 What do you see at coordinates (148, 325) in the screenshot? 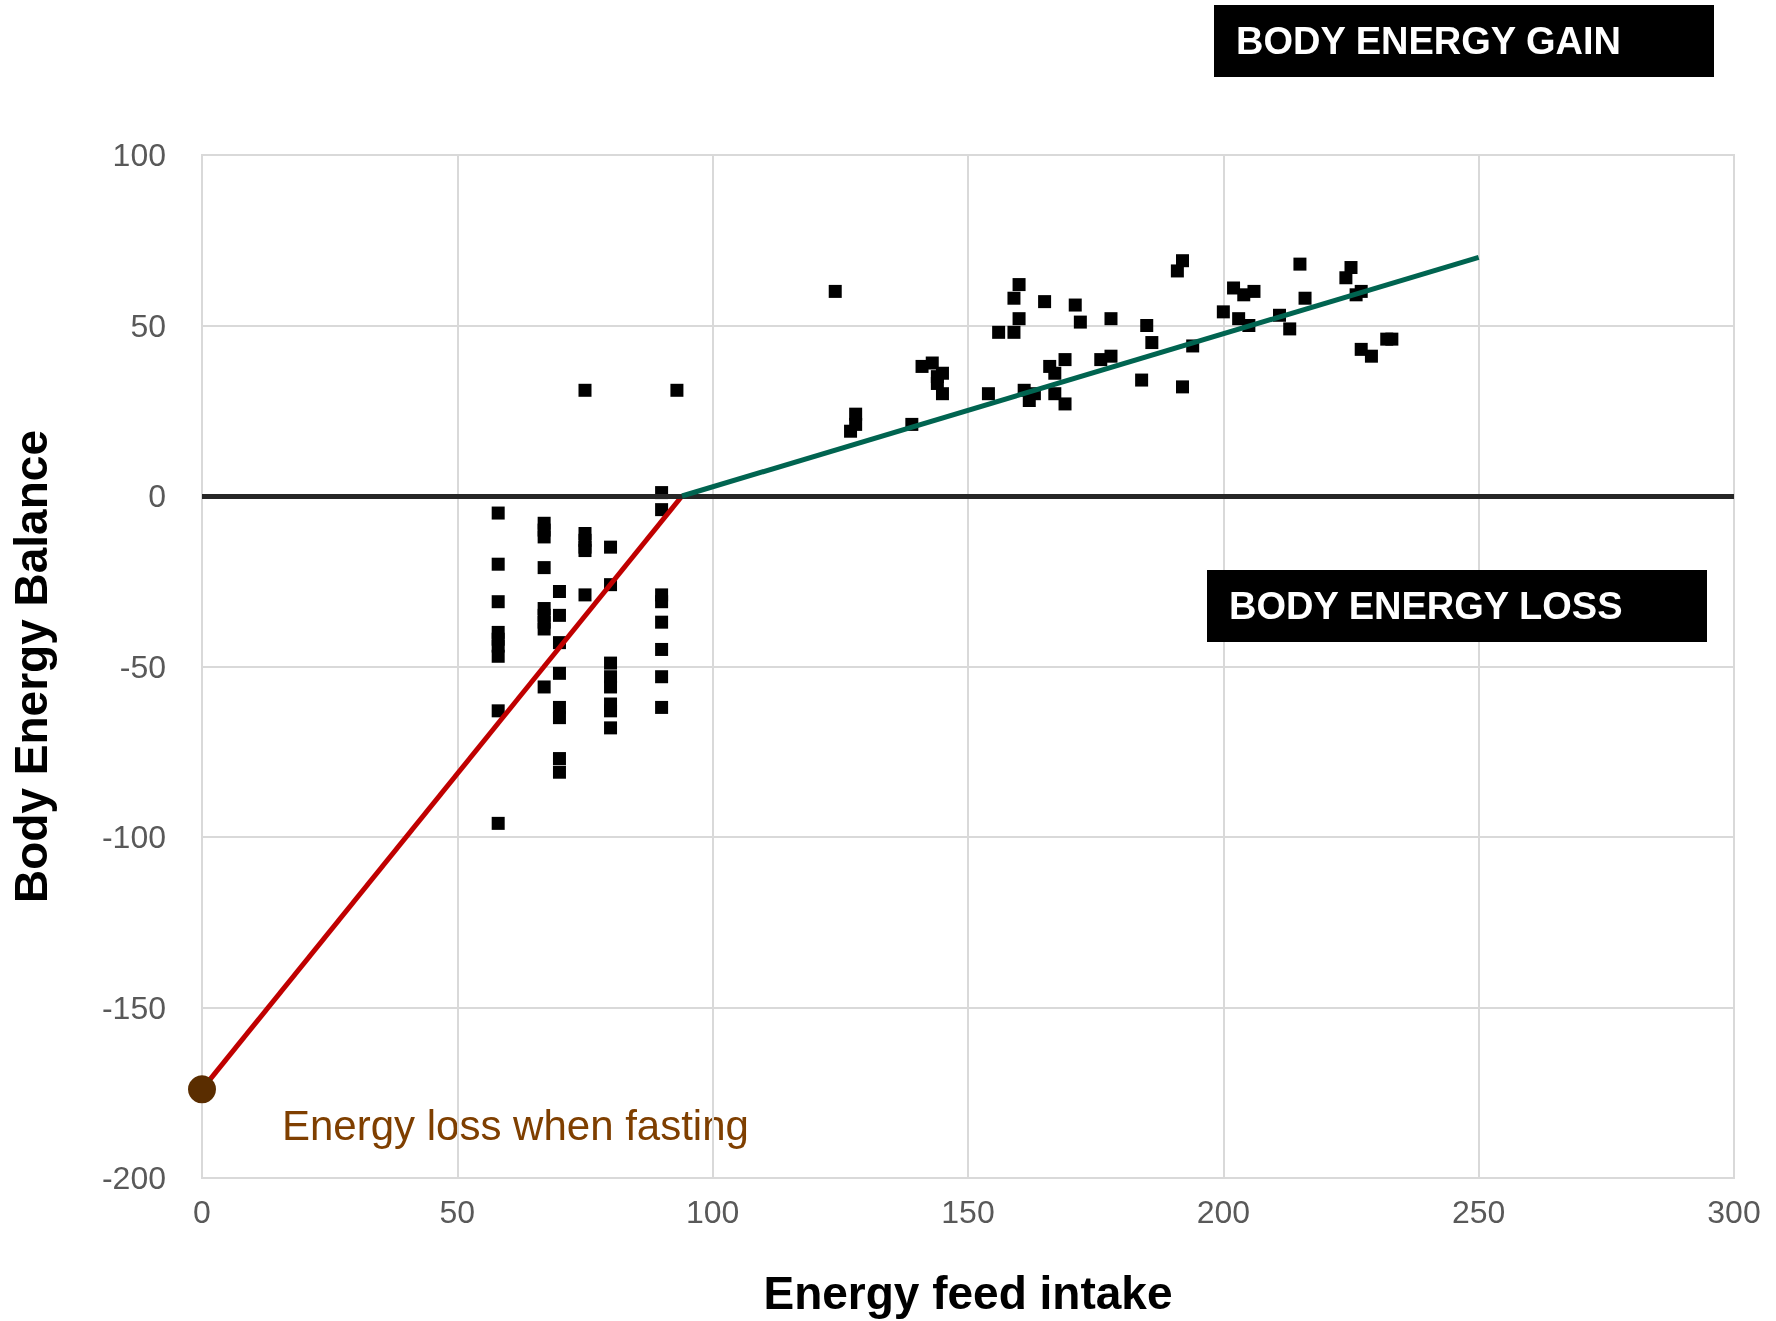
I see `y-tick-label: 50` at bounding box center [148, 325].